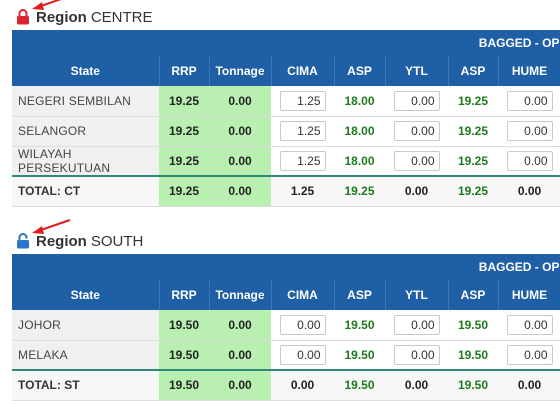 The image size is (560, 404). I want to click on state-cell: JOHOR, so click(85, 325).